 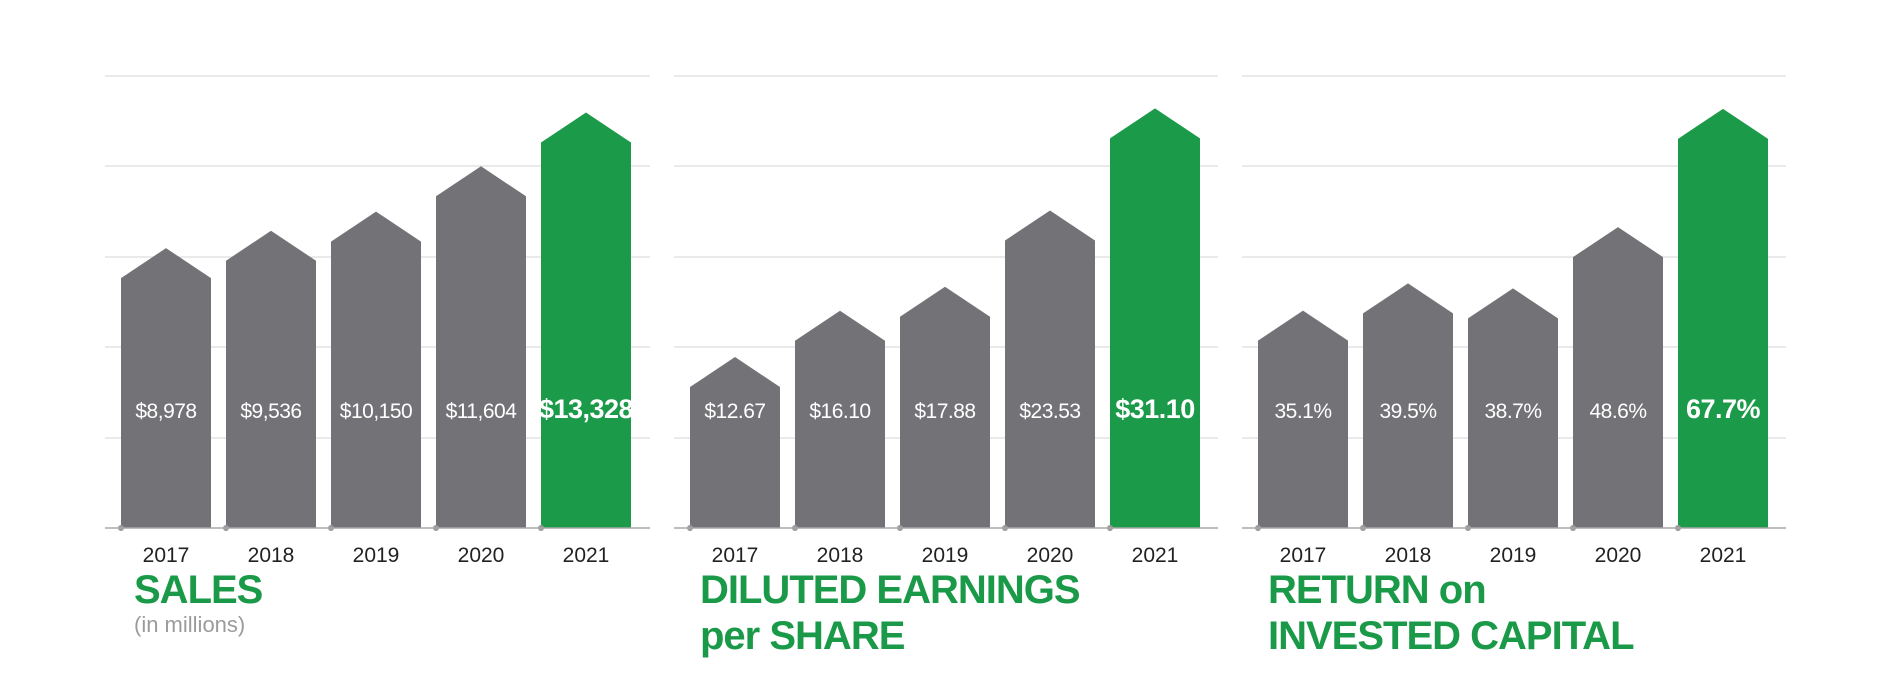 What do you see at coordinates (1155, 555) in the screenshot?
I see `eps-tick-label-2021: 2021` at bounding box center [1155, 555].